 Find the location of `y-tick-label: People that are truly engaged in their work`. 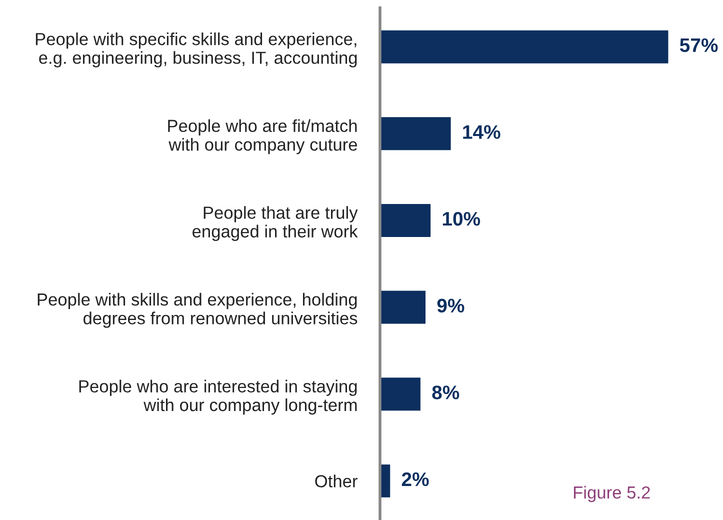

y-tick-label: People that are truly engaged in their work is located at coordinates (275, 223).